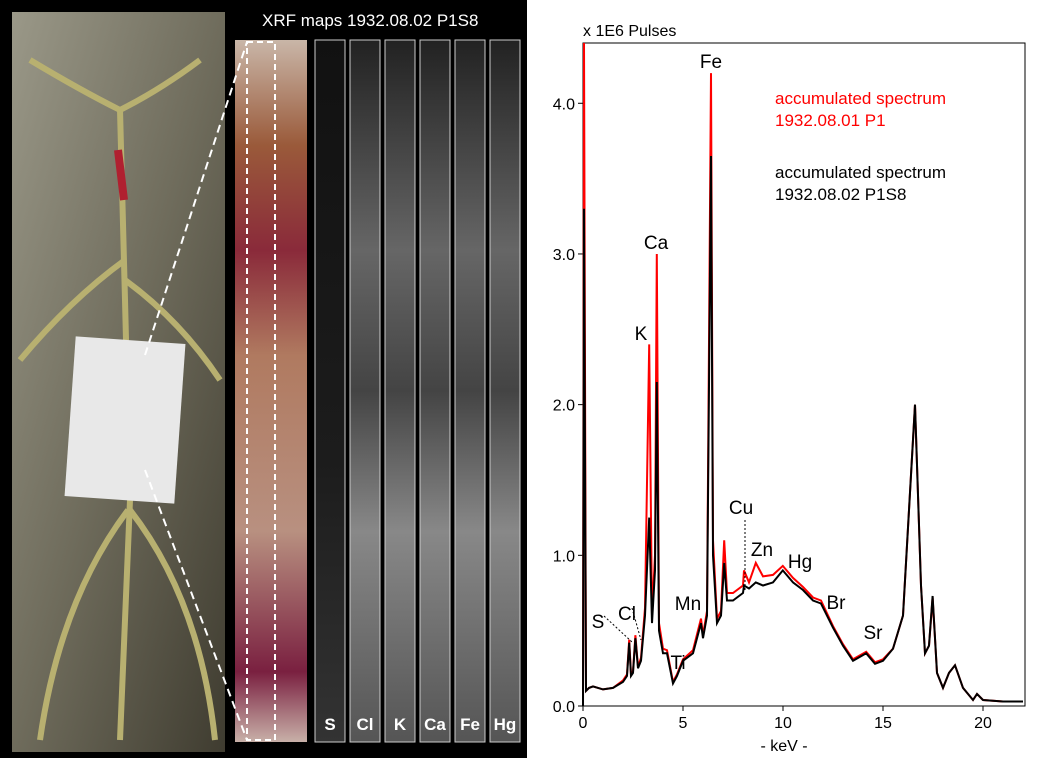 The width and height of the screenshot is (1043, 758). I want to click on peak-label: Zn, so click(762, 550).